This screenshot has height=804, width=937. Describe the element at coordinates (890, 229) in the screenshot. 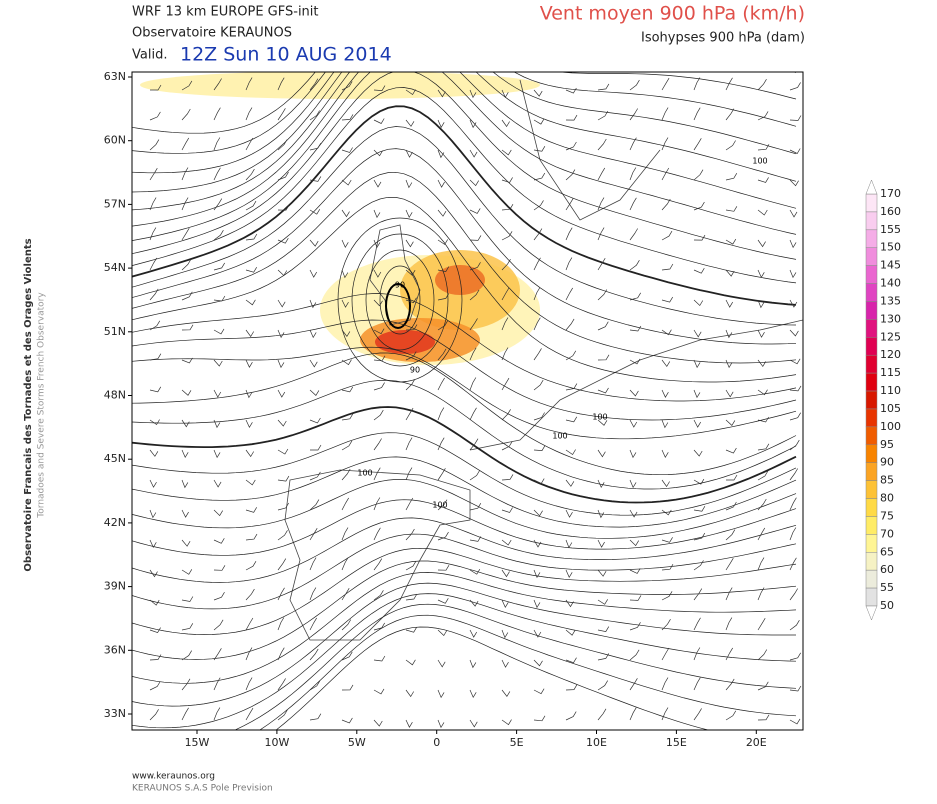

I see `colorbar-label: 155` at that location.